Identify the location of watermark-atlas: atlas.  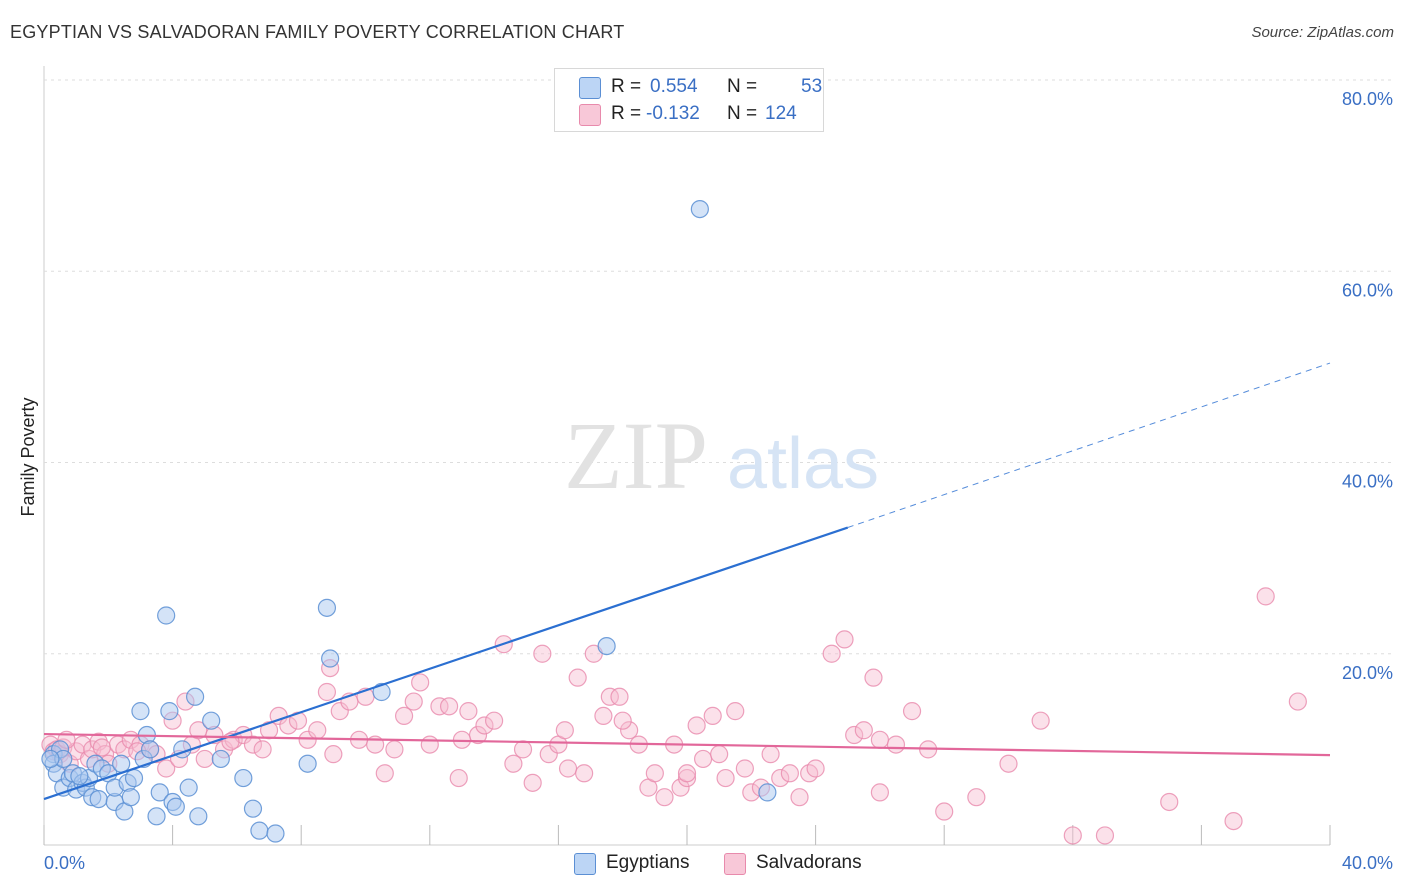
(803, 464).